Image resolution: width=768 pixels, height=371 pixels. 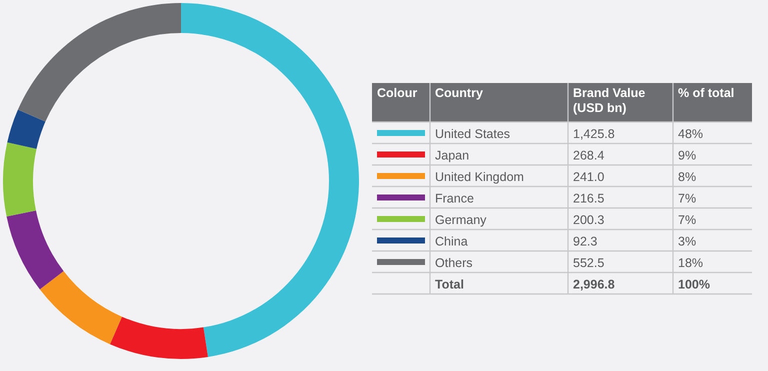 I want to click on data-label: 92.3, so click(x=585, y=241).